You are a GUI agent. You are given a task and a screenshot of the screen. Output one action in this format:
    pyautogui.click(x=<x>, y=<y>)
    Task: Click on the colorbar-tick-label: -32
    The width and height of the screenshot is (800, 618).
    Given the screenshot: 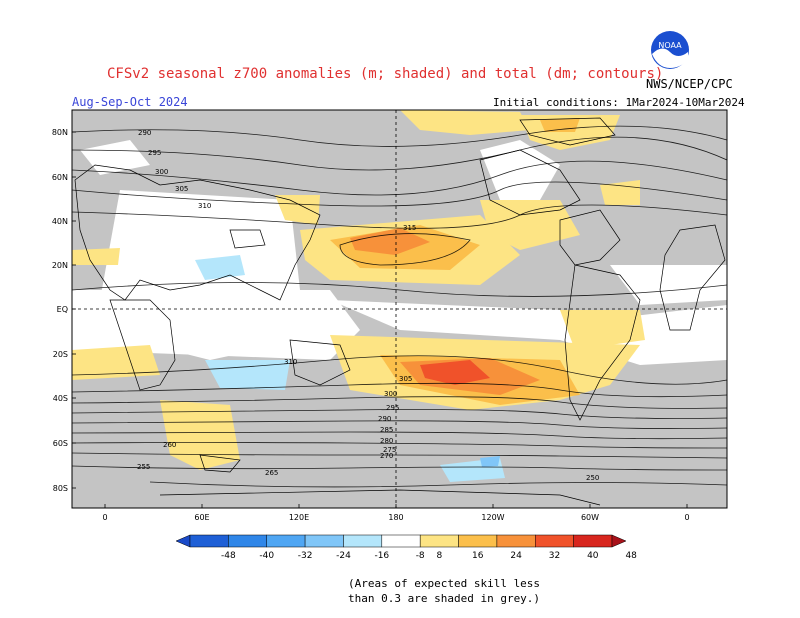 What is the action you would take?
    pyautogui.click(x=305, y=556)
    